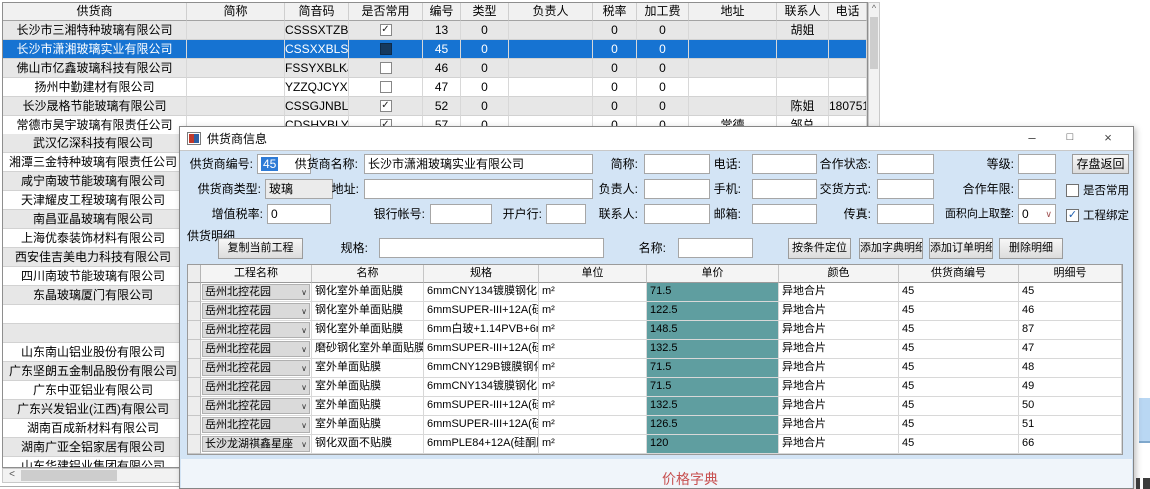 Image resolution: width=1150 pixels, height=489 pixels. What do you see at coordinates (481, 292) in the screenshot?
I see `grid-cell-spec: 6mmCNY134镀膜钢化` at bounding box center [481, 292].